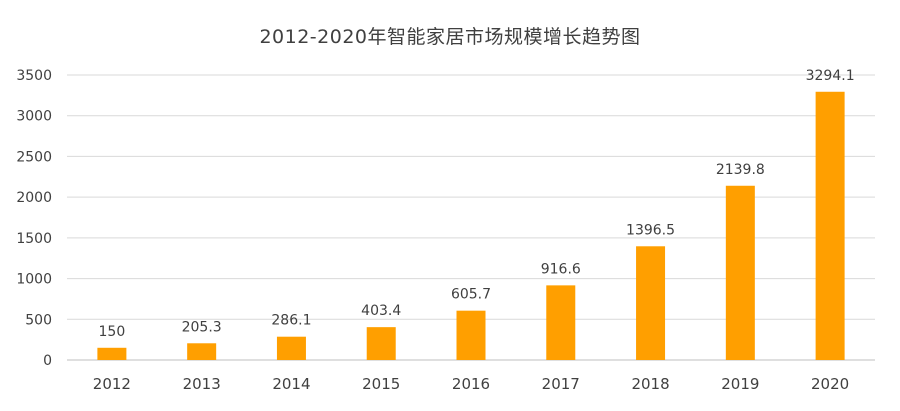  What do you see at coordinates (830, 76) in the screenshot?
I see `data-label: 3294.1` at bounding box center [830, 76].